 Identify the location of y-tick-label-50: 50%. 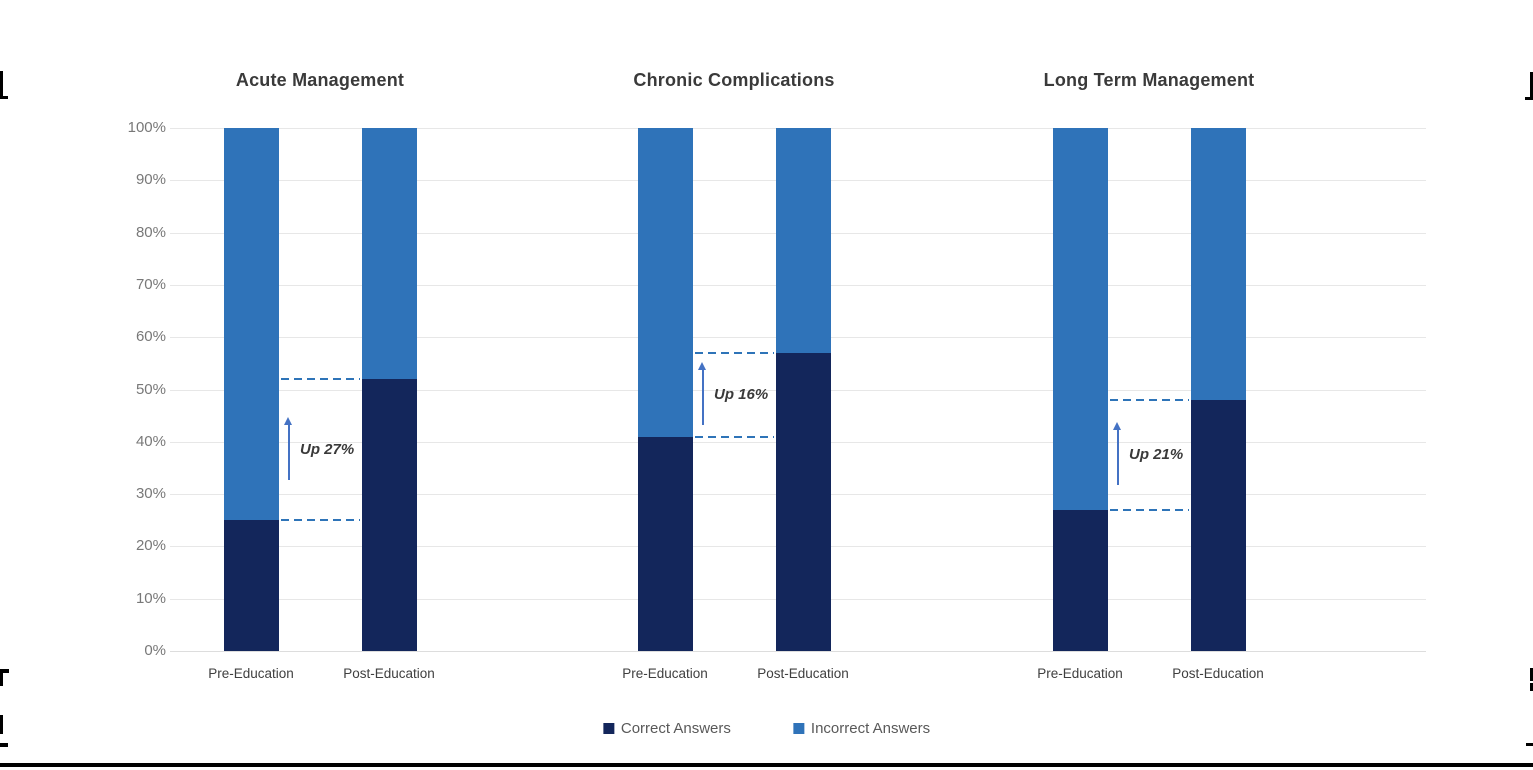
(150, 389).